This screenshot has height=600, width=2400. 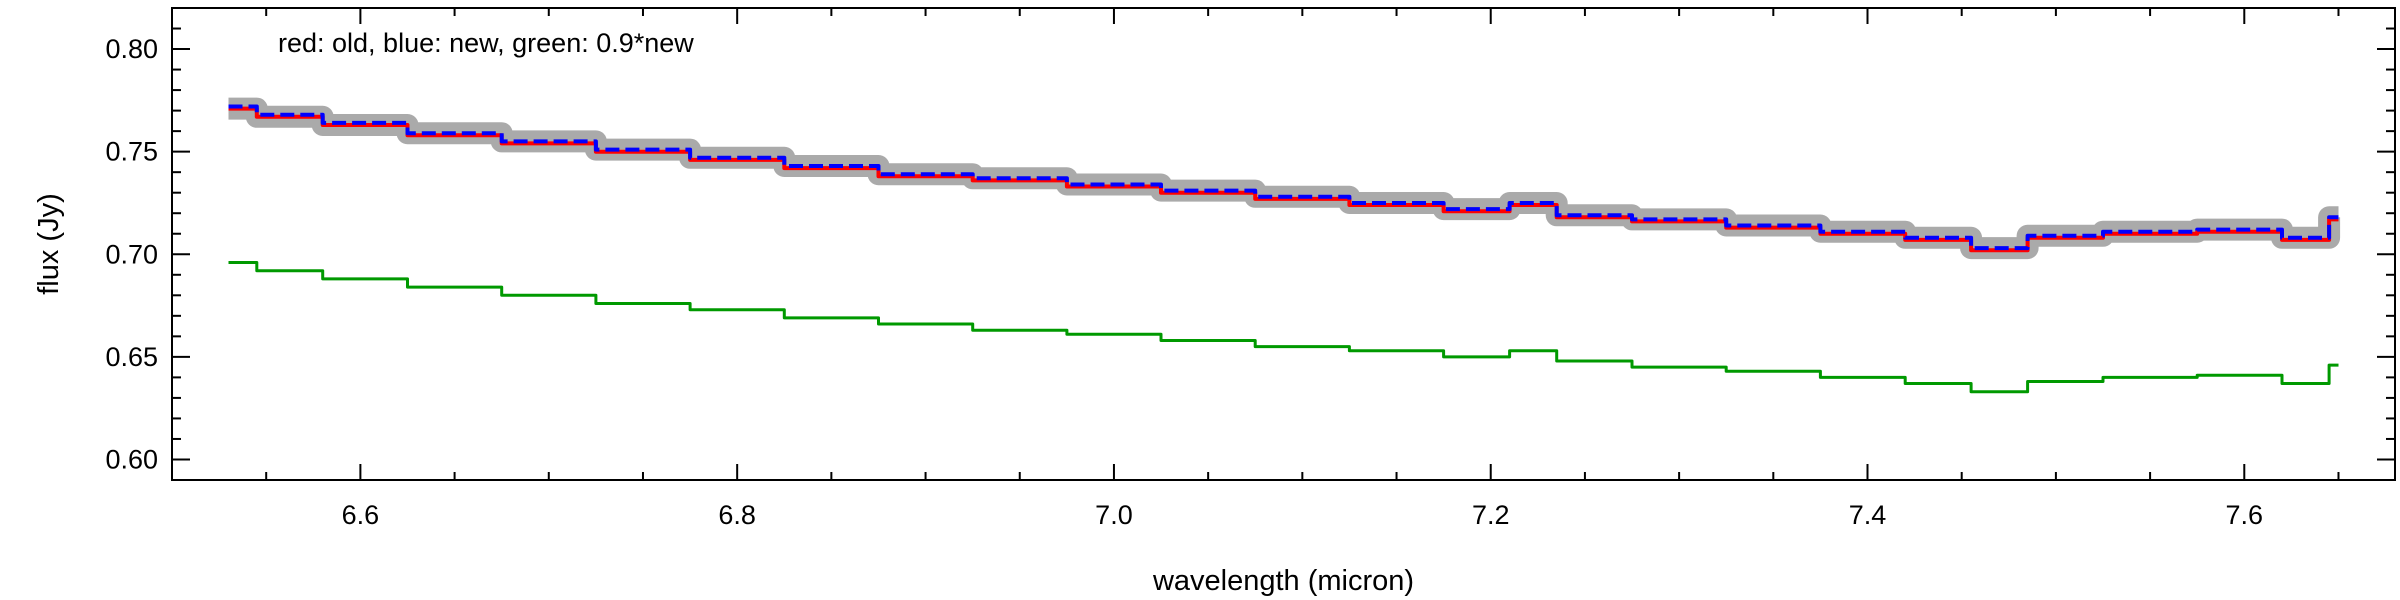 I want to click on y-tick-label: 0.80, so click(x=131, y=49).